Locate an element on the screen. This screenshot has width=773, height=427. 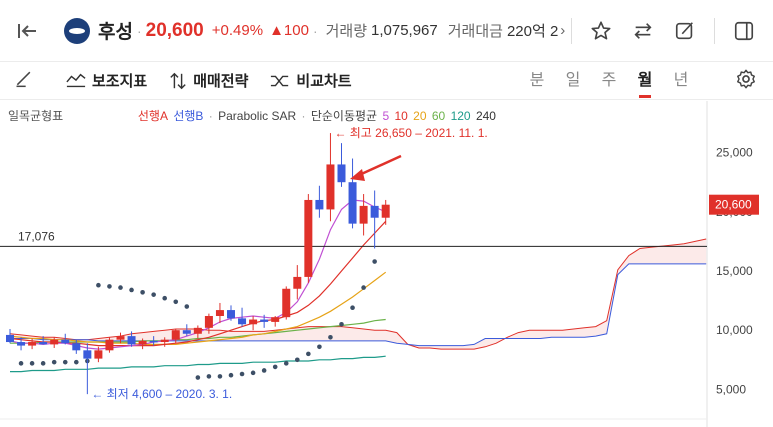
reference-price-label: 17,076 is located at coordinates (36, 236).